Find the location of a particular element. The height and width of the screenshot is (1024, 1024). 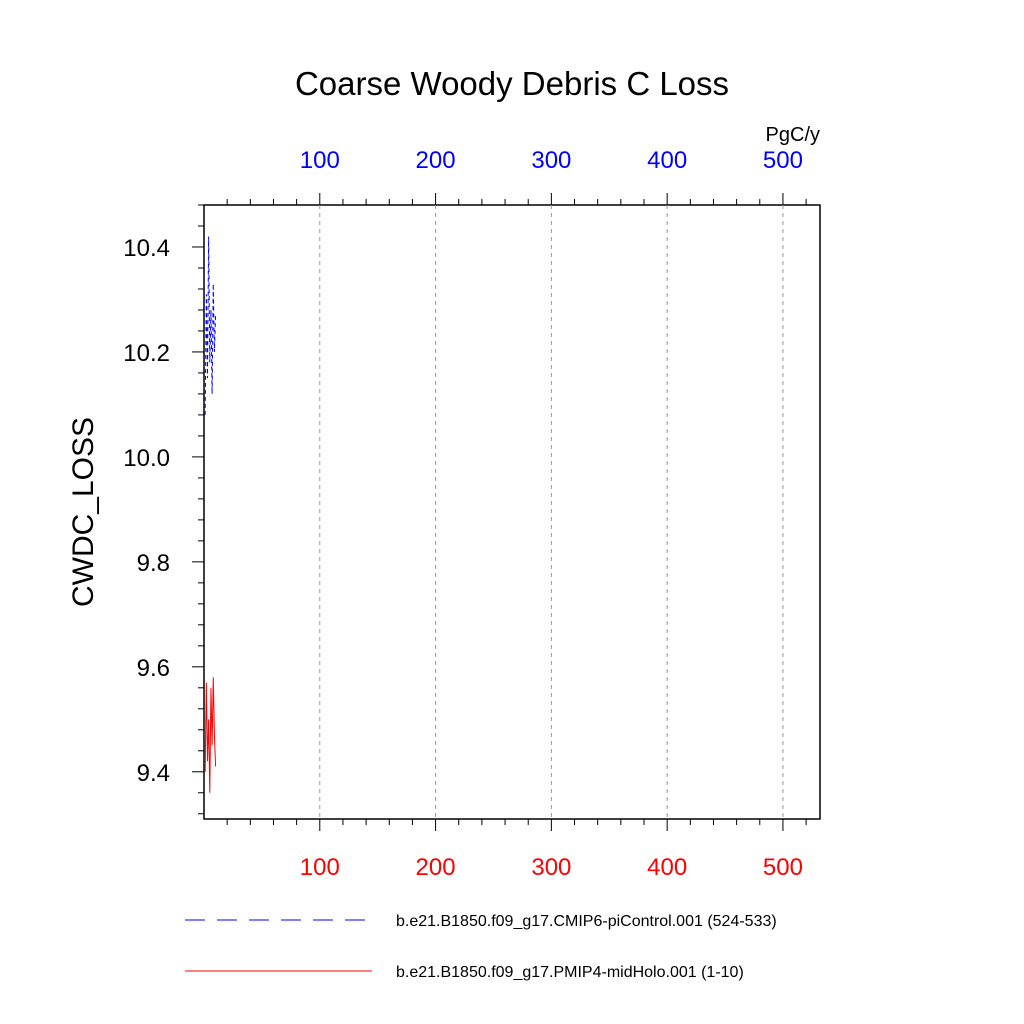

top-x-tick-labels: 100 200 300 400 500 is located at coordinates (551, 160).